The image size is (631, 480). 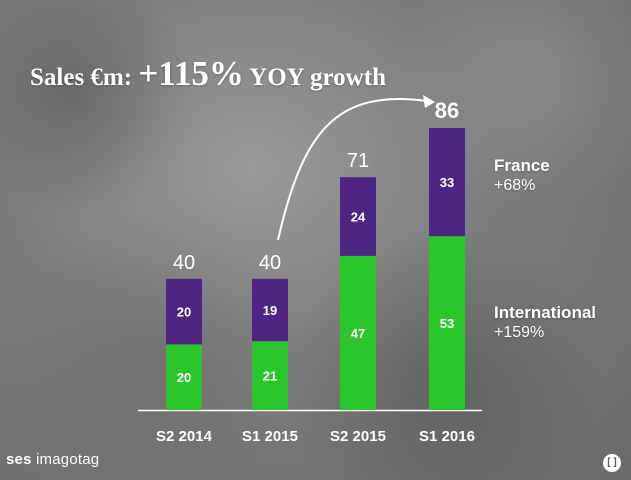 I want to click on data-label-international-3: 47, so click(x=358, y=333).